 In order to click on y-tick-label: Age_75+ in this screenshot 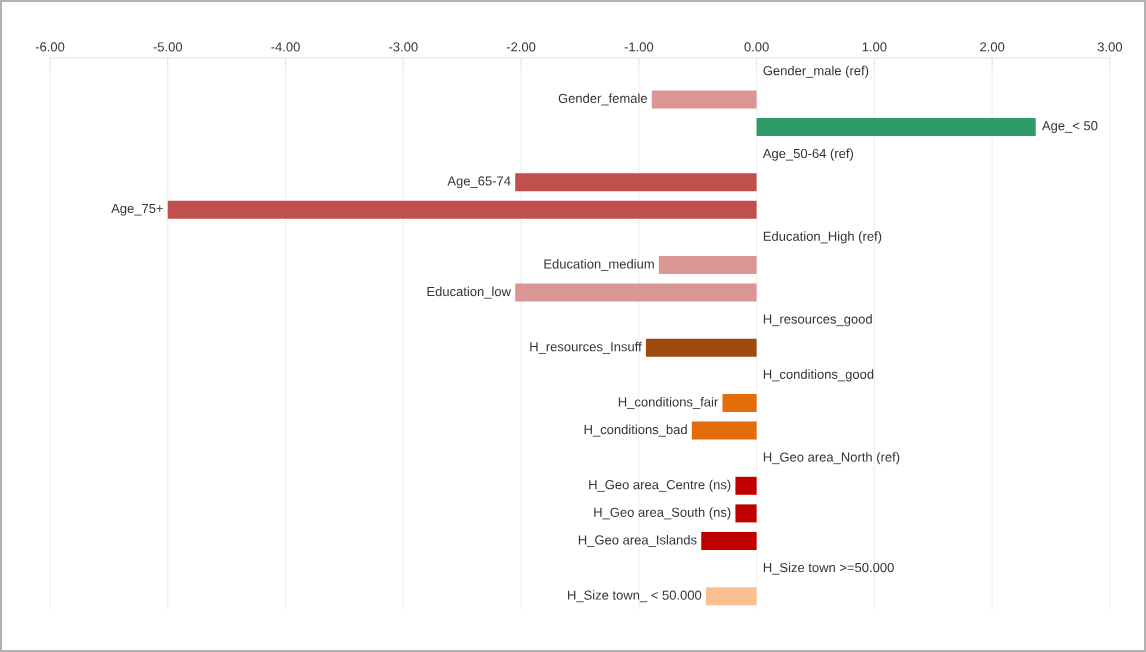, I will do `click(137, 209)`.